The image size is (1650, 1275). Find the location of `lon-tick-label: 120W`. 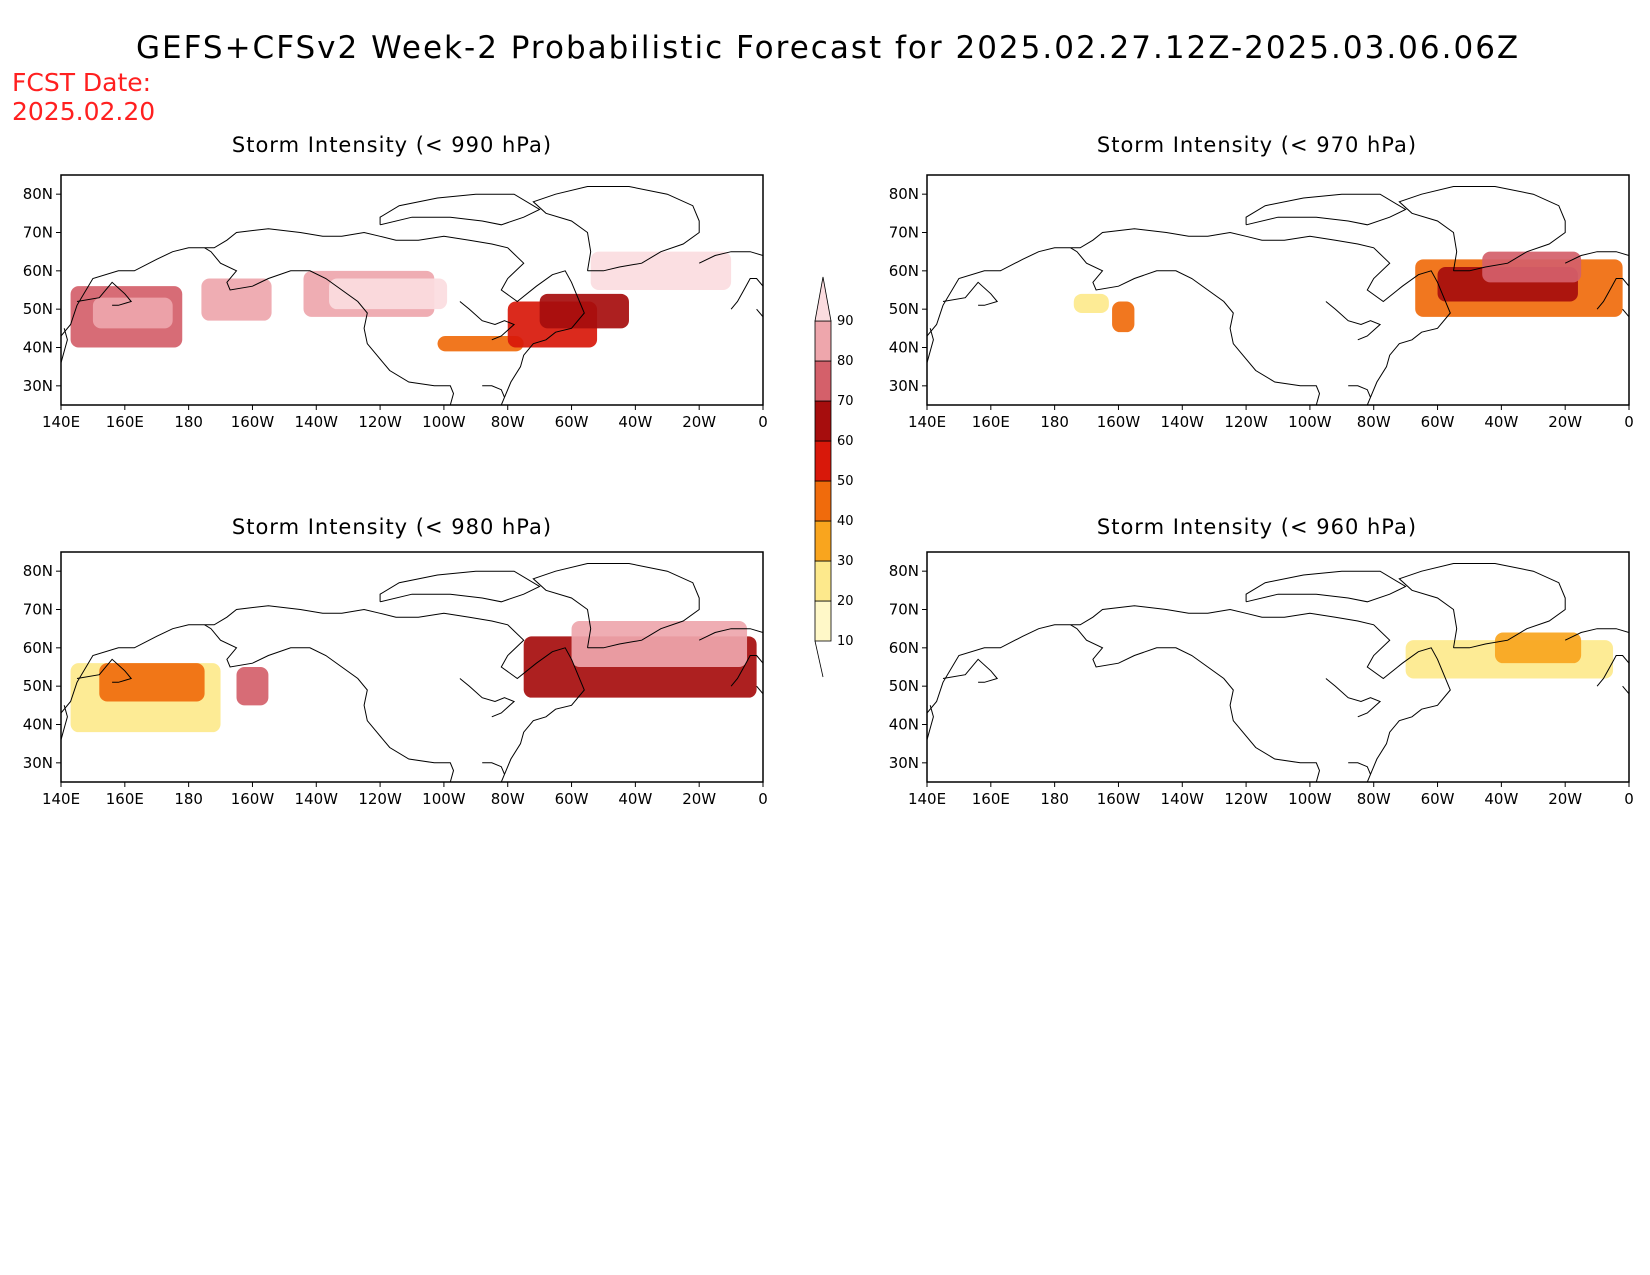

lon-tick-label: 120W is located at coordinates (380, 799).